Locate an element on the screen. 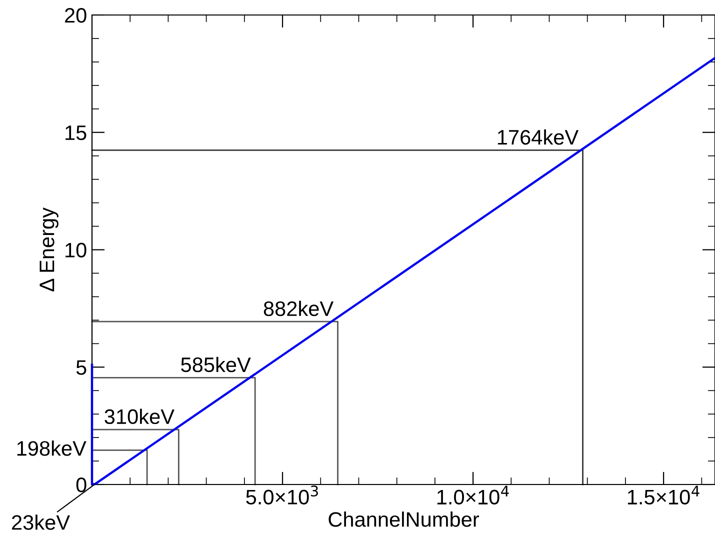 This screenshot has width=715, height=544. y-tick-label: 0 is located at coordinates (81, 485).